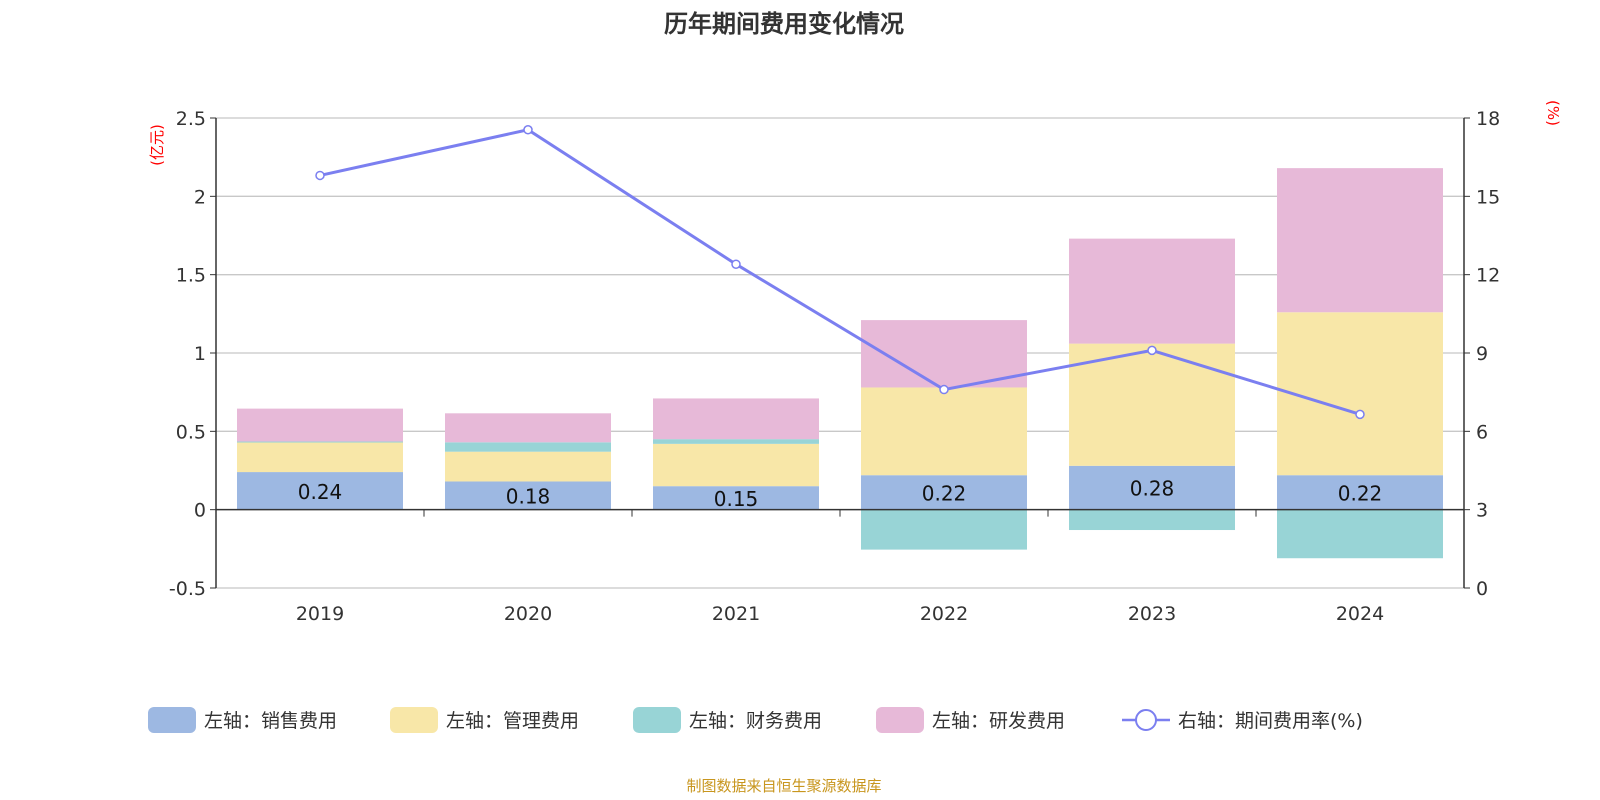 The width and height of the screenshot is (1600, 800). Describe the element at coordinates (944, 614) in the screenshot. I see `x-tick-label: 2022` at that location.